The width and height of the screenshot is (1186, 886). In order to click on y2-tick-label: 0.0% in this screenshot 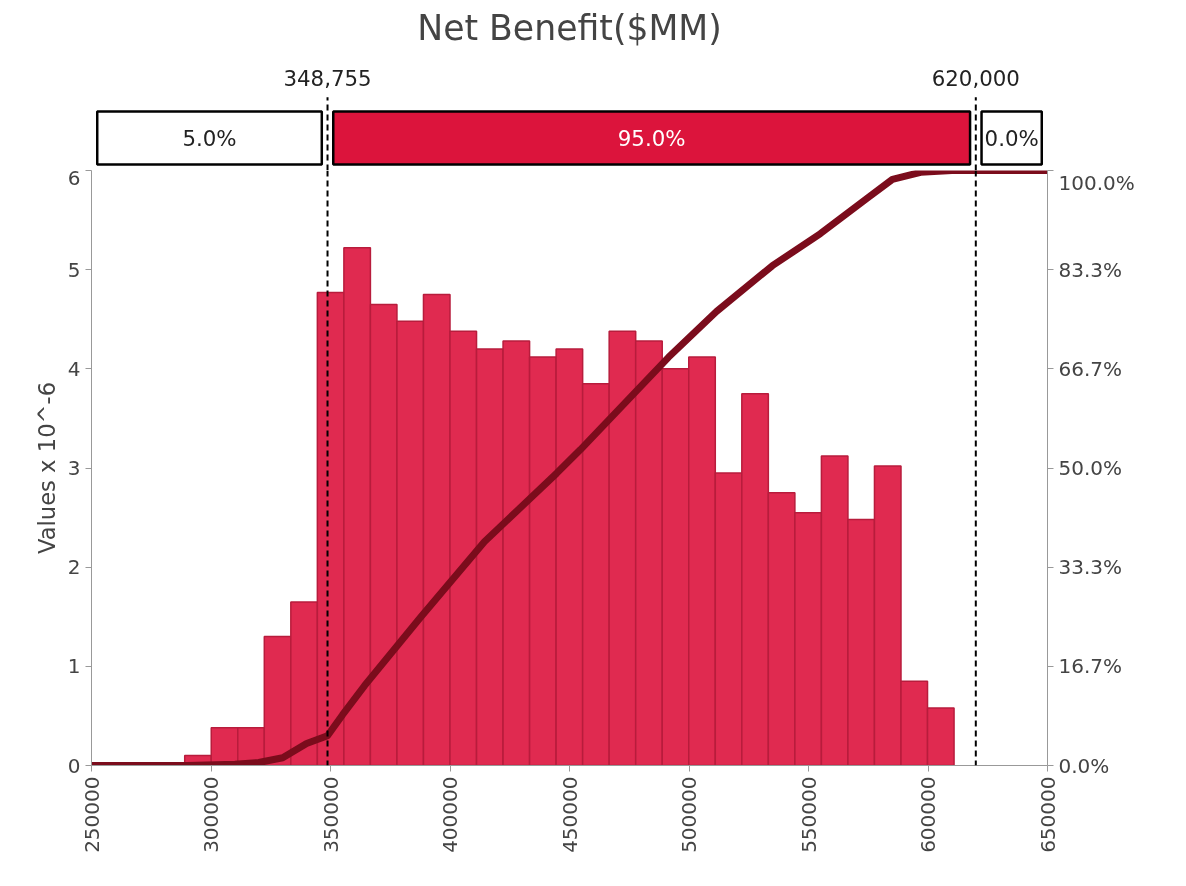, I will do `click(1084, 765)`.